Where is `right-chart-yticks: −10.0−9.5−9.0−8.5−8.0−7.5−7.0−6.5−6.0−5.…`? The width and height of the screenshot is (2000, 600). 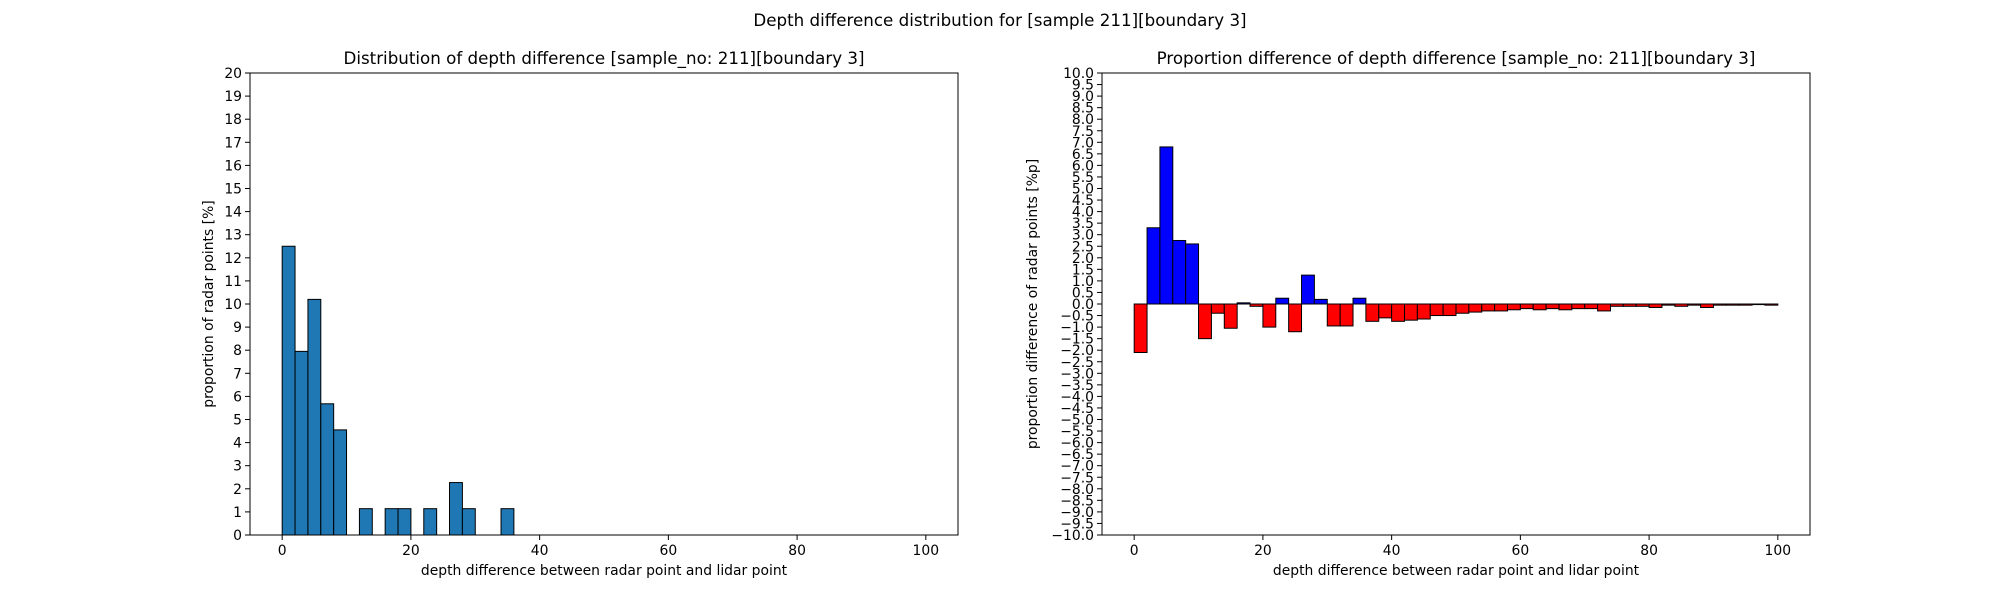
right-chart-yticks: −10.0−9.5−9.0−8.5−8.0−7.5−7.0−6.5−6.0−5.… is located at coordinates (1076, 305).